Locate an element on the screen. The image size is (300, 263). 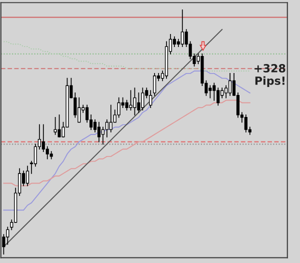
text: +328 Pips! is located at coordinates (270, 76).